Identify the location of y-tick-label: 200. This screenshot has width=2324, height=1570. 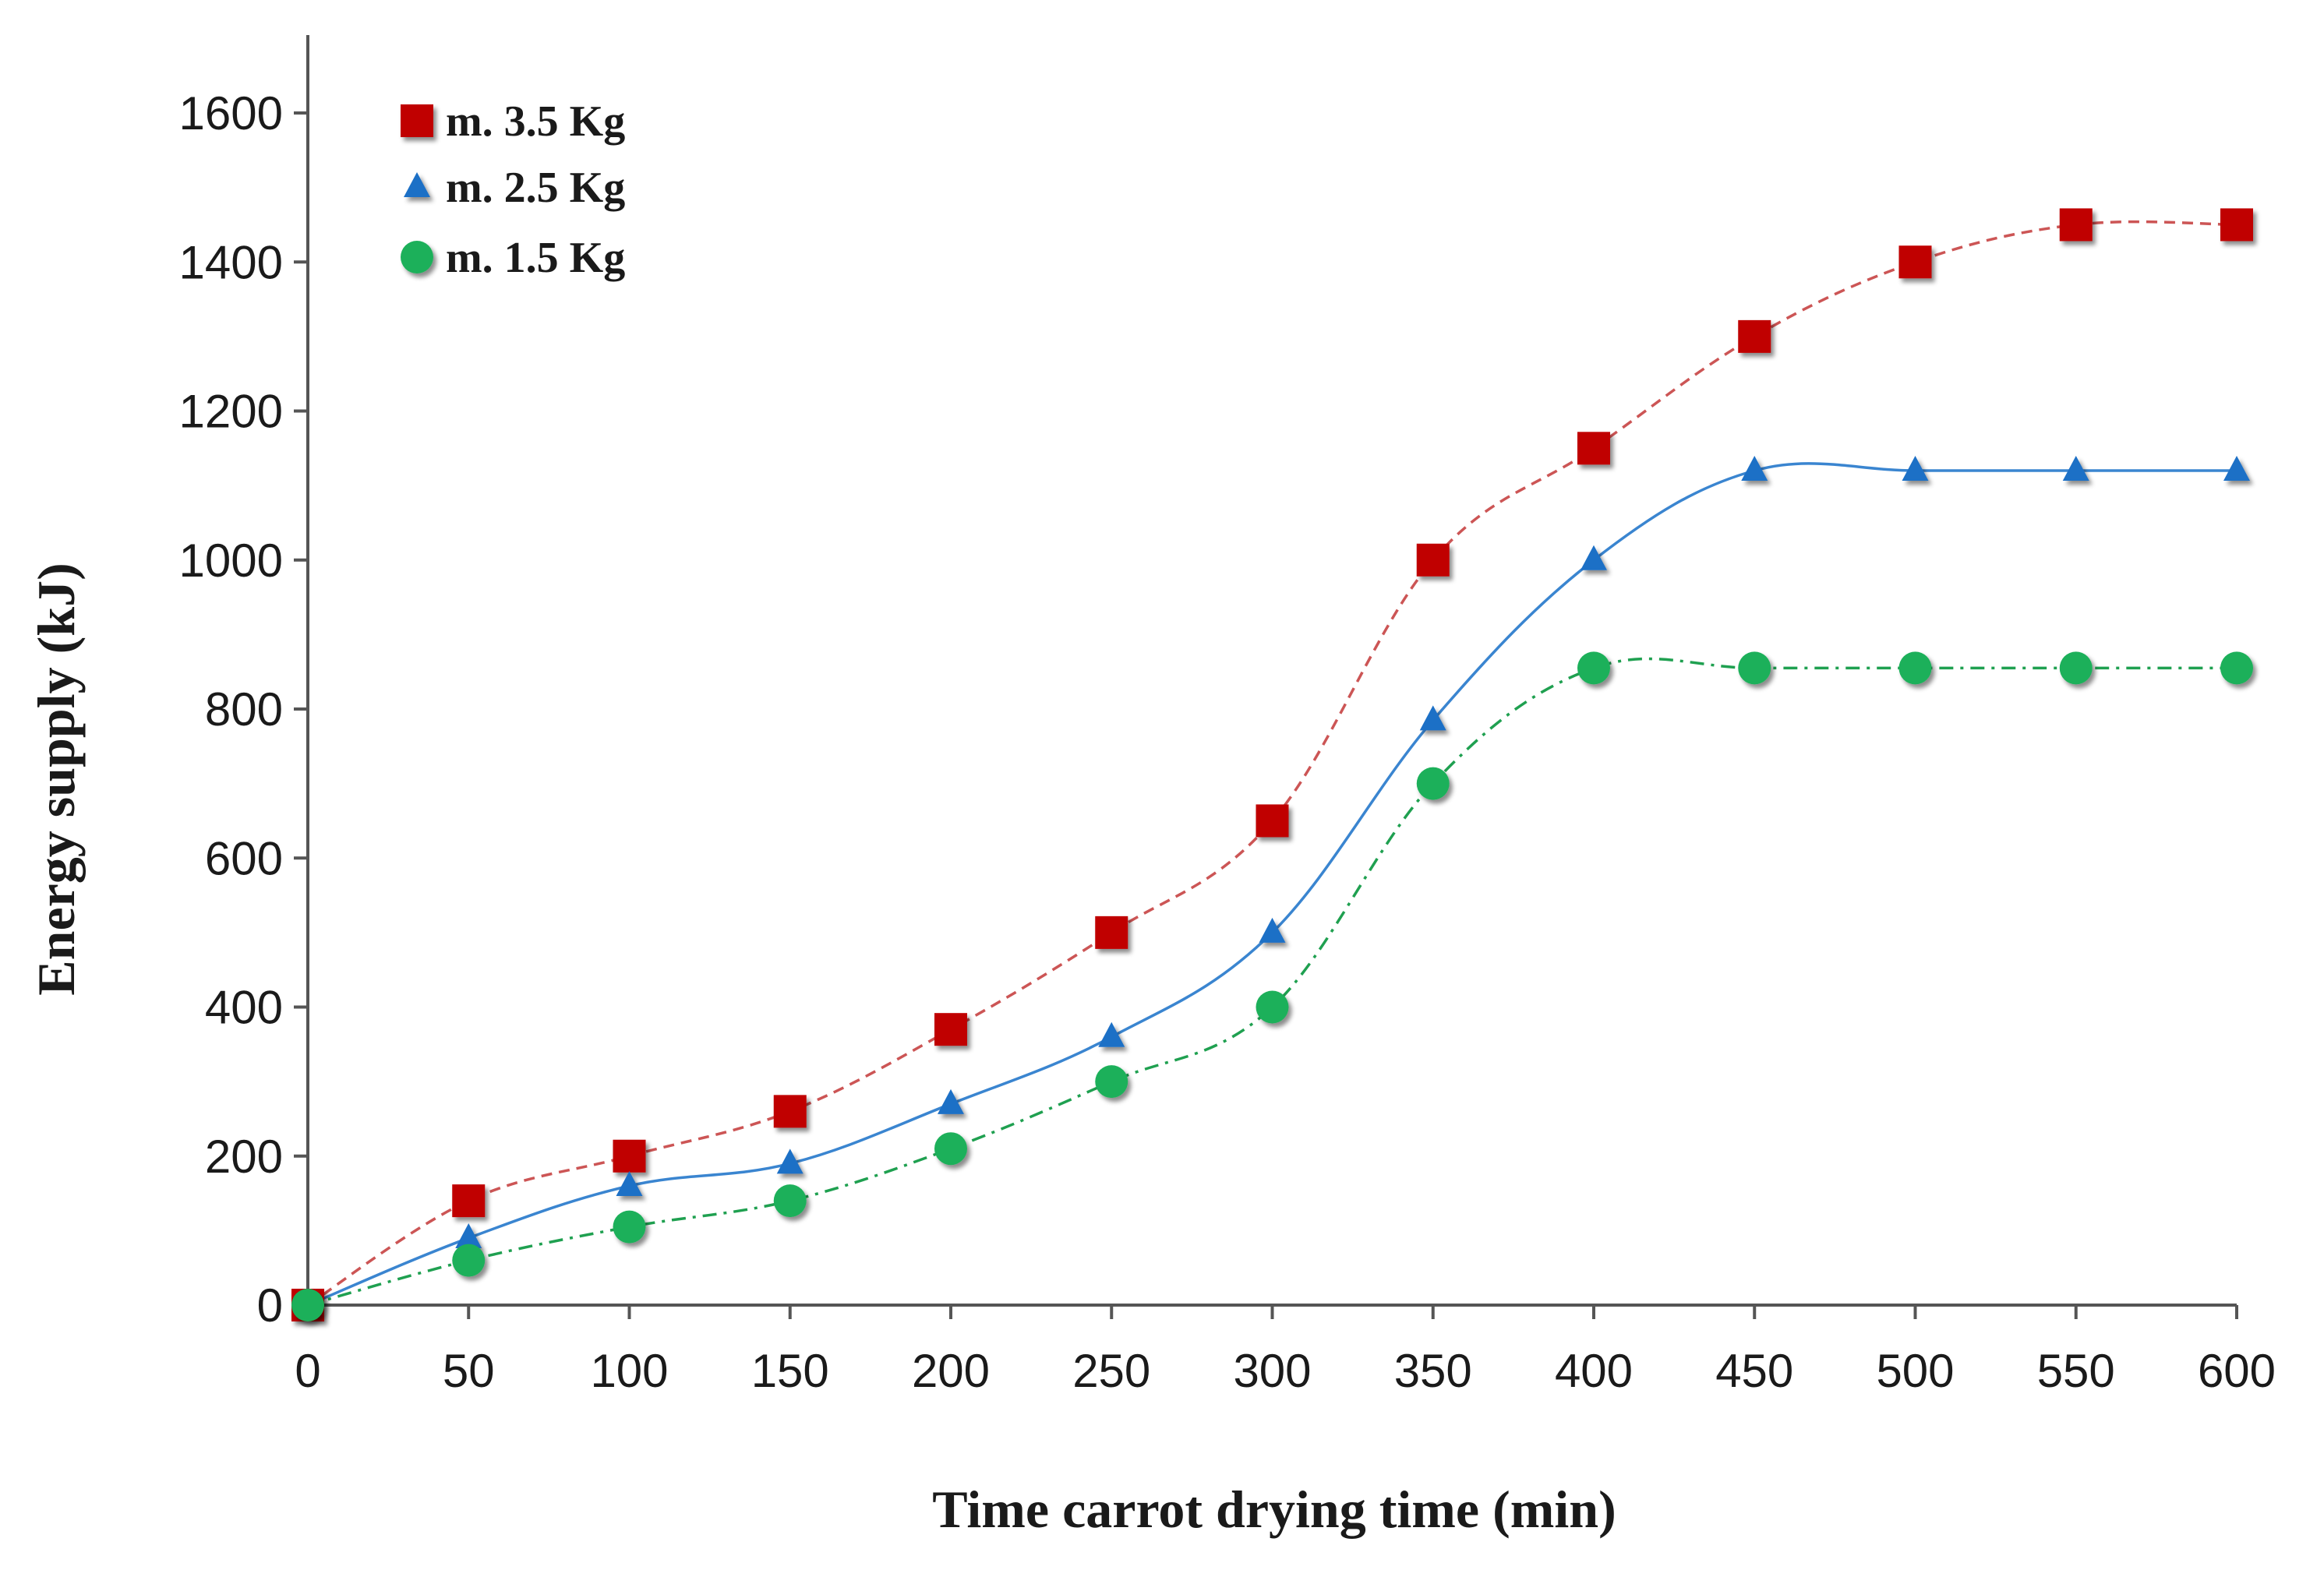
(244, 1157).